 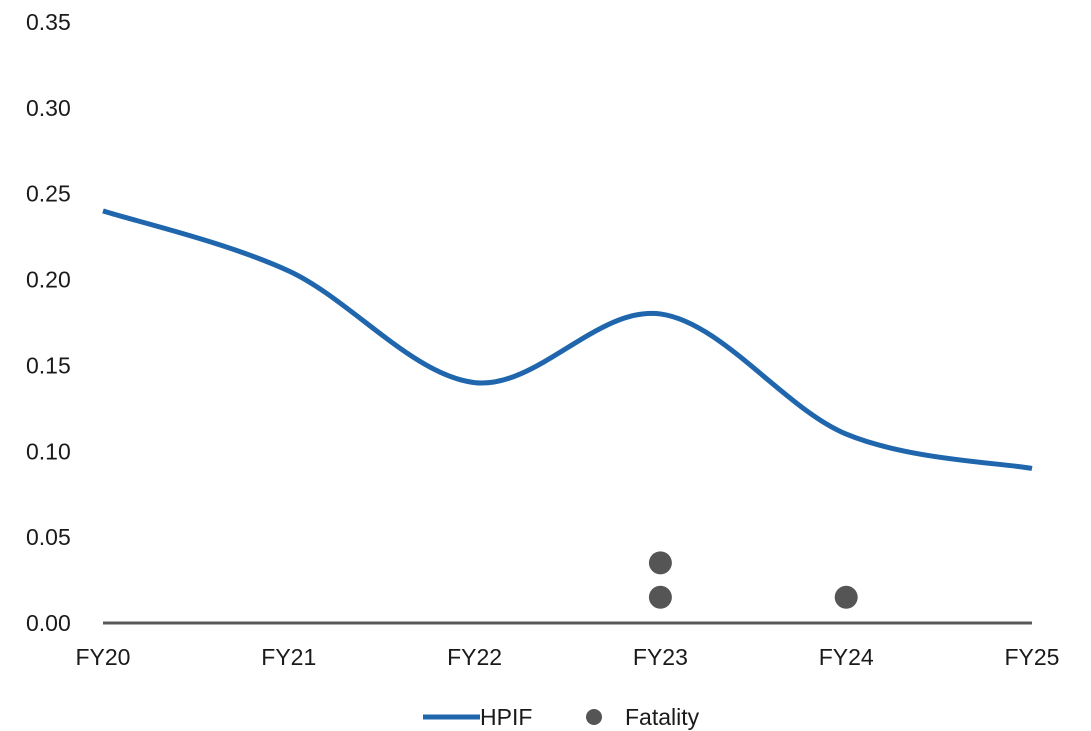 I want to click on y-tick-label: 0.10, so click(x=48, y=451).